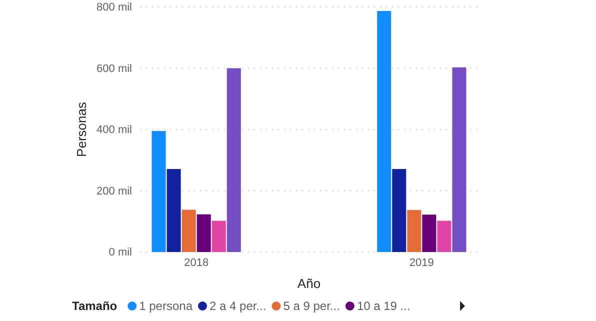 The height and width of the screenshot is (321, 596). What do you see at coordinates (421, 262) in the screenshot?
I see `x-tick-label: 2019` at bounding box center [421, 262].